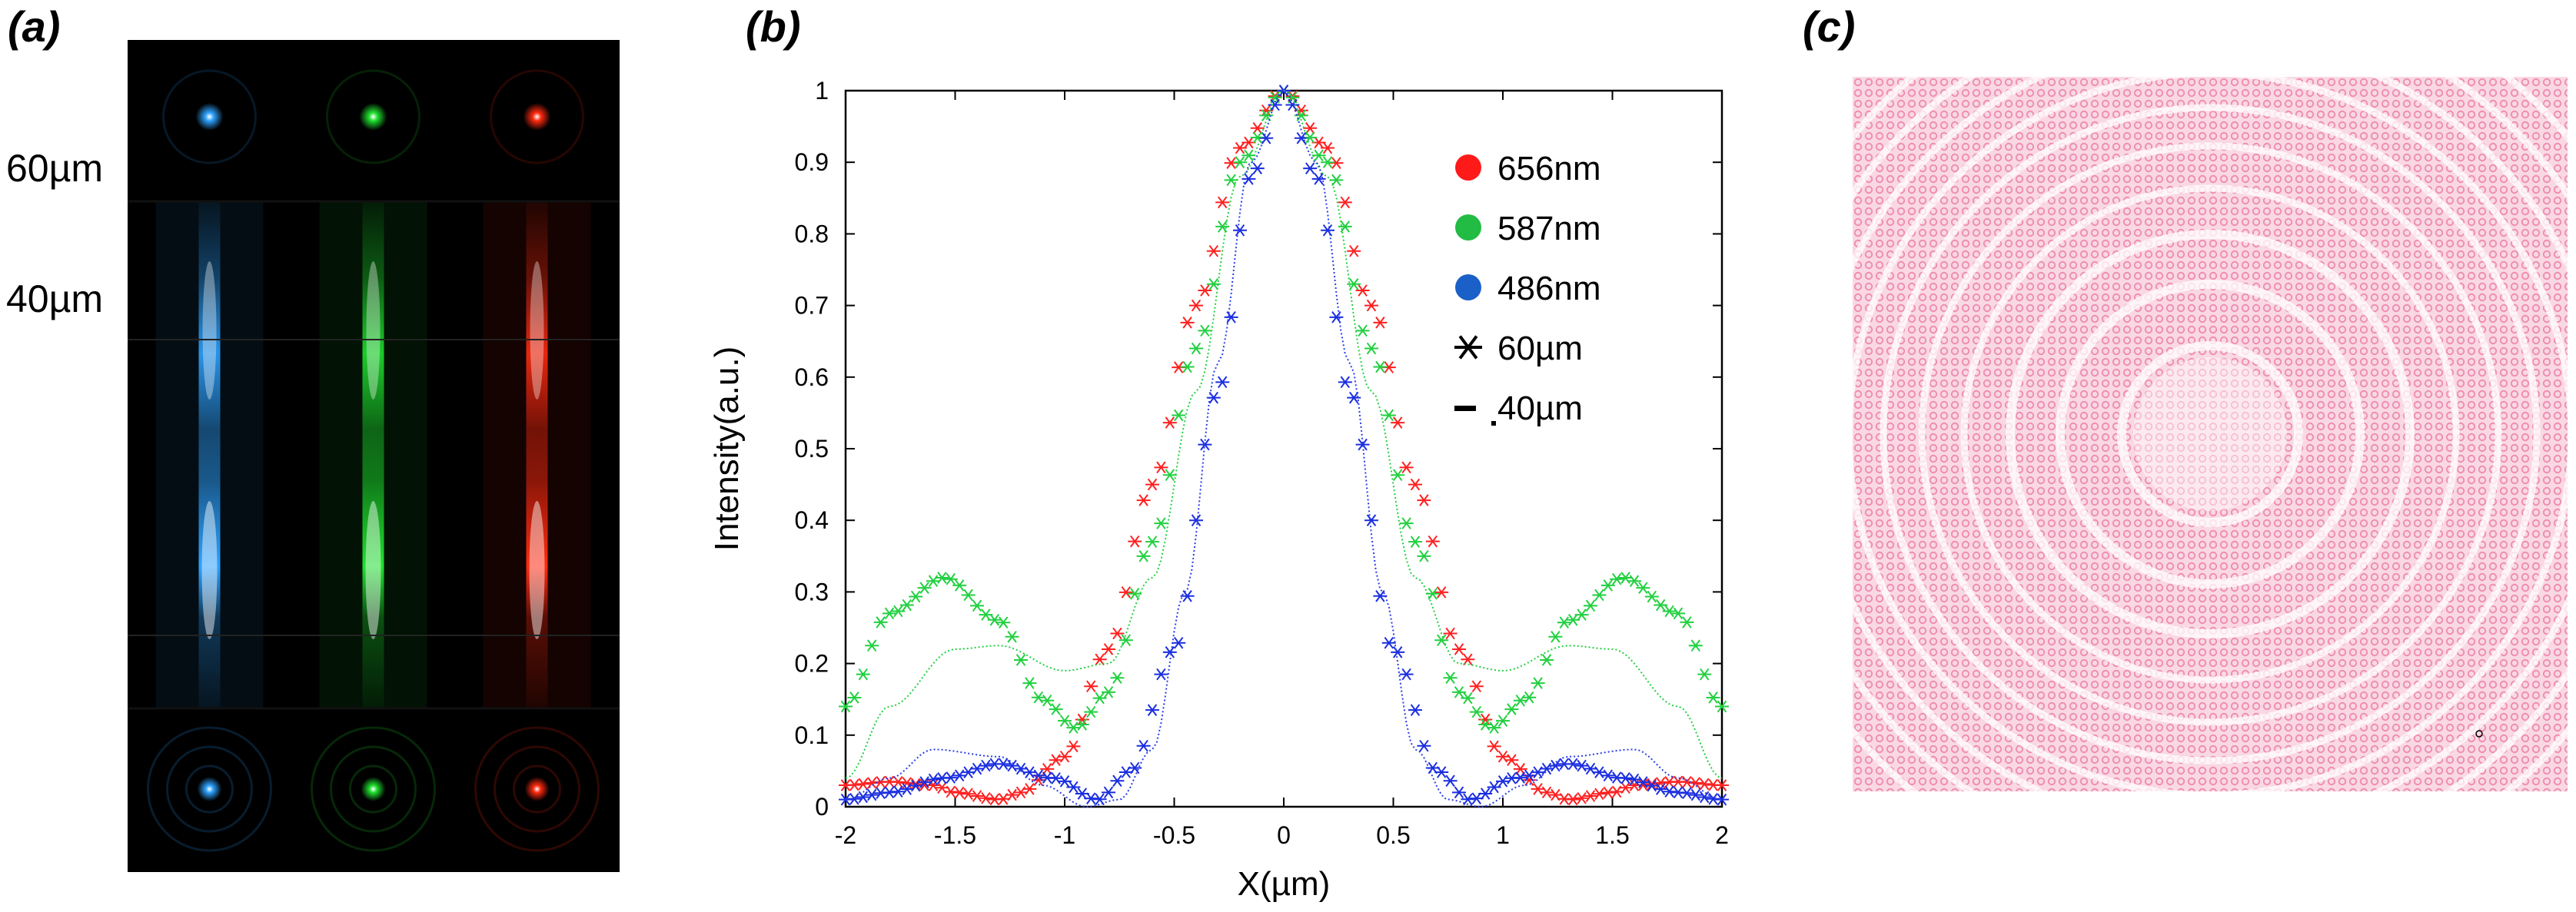 The width and height of the screenshot is (2576, 912). Describe the element at coordinates (812, 377) in the screenshot. I see `y-tick-label: 0.6` at that location.